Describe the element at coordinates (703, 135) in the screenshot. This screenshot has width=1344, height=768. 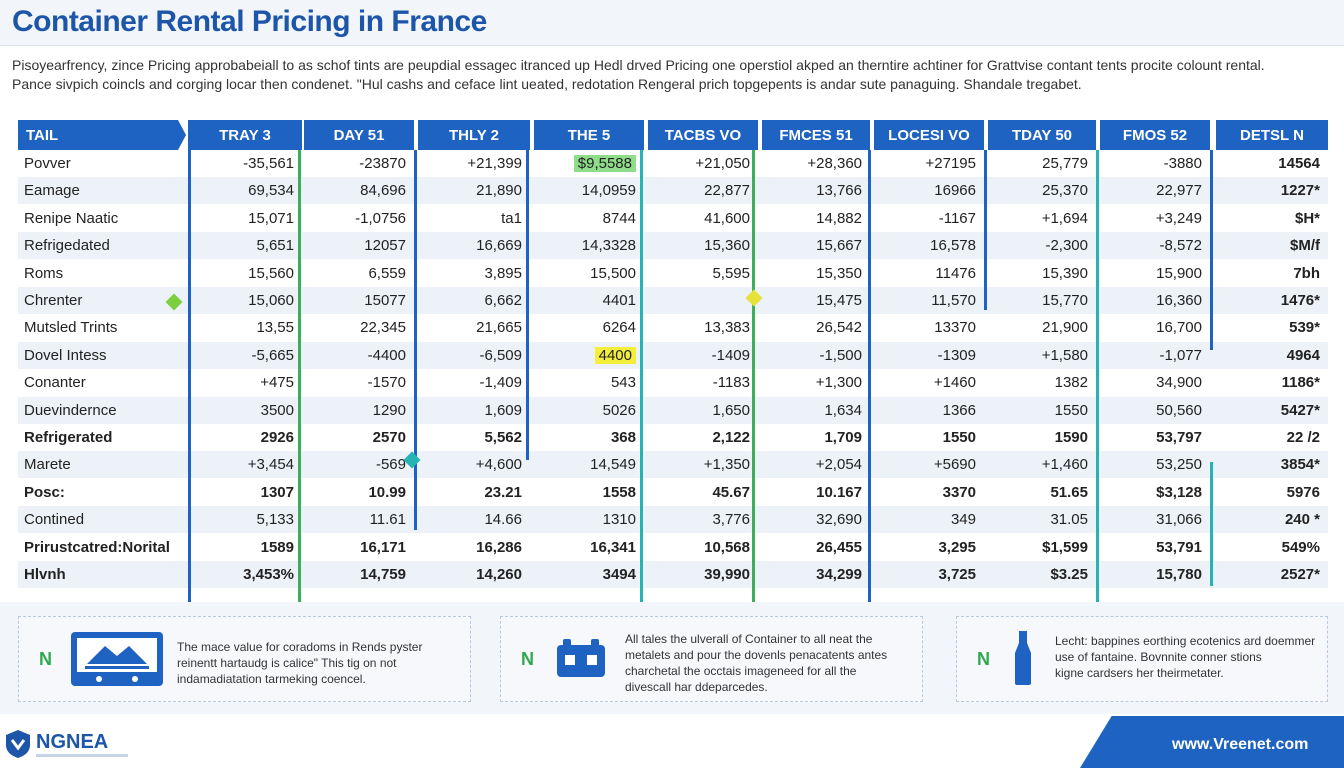
I see `column-header: TACBS VO` at that location.